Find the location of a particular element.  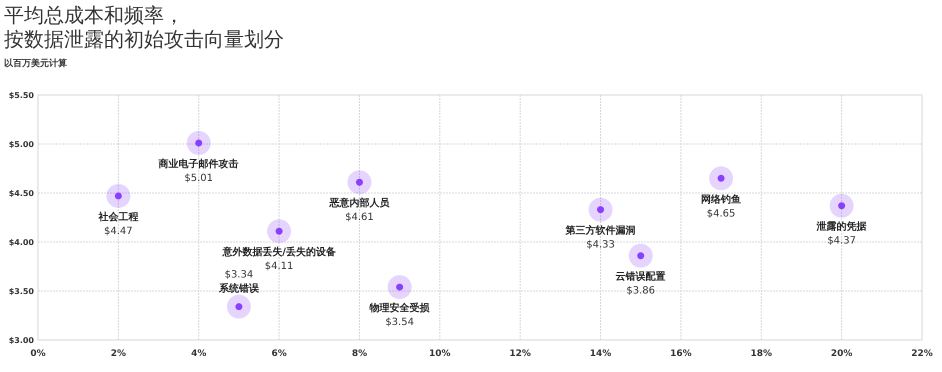

series-label: 网络钓鱼 is located at coordinates (721, 199).